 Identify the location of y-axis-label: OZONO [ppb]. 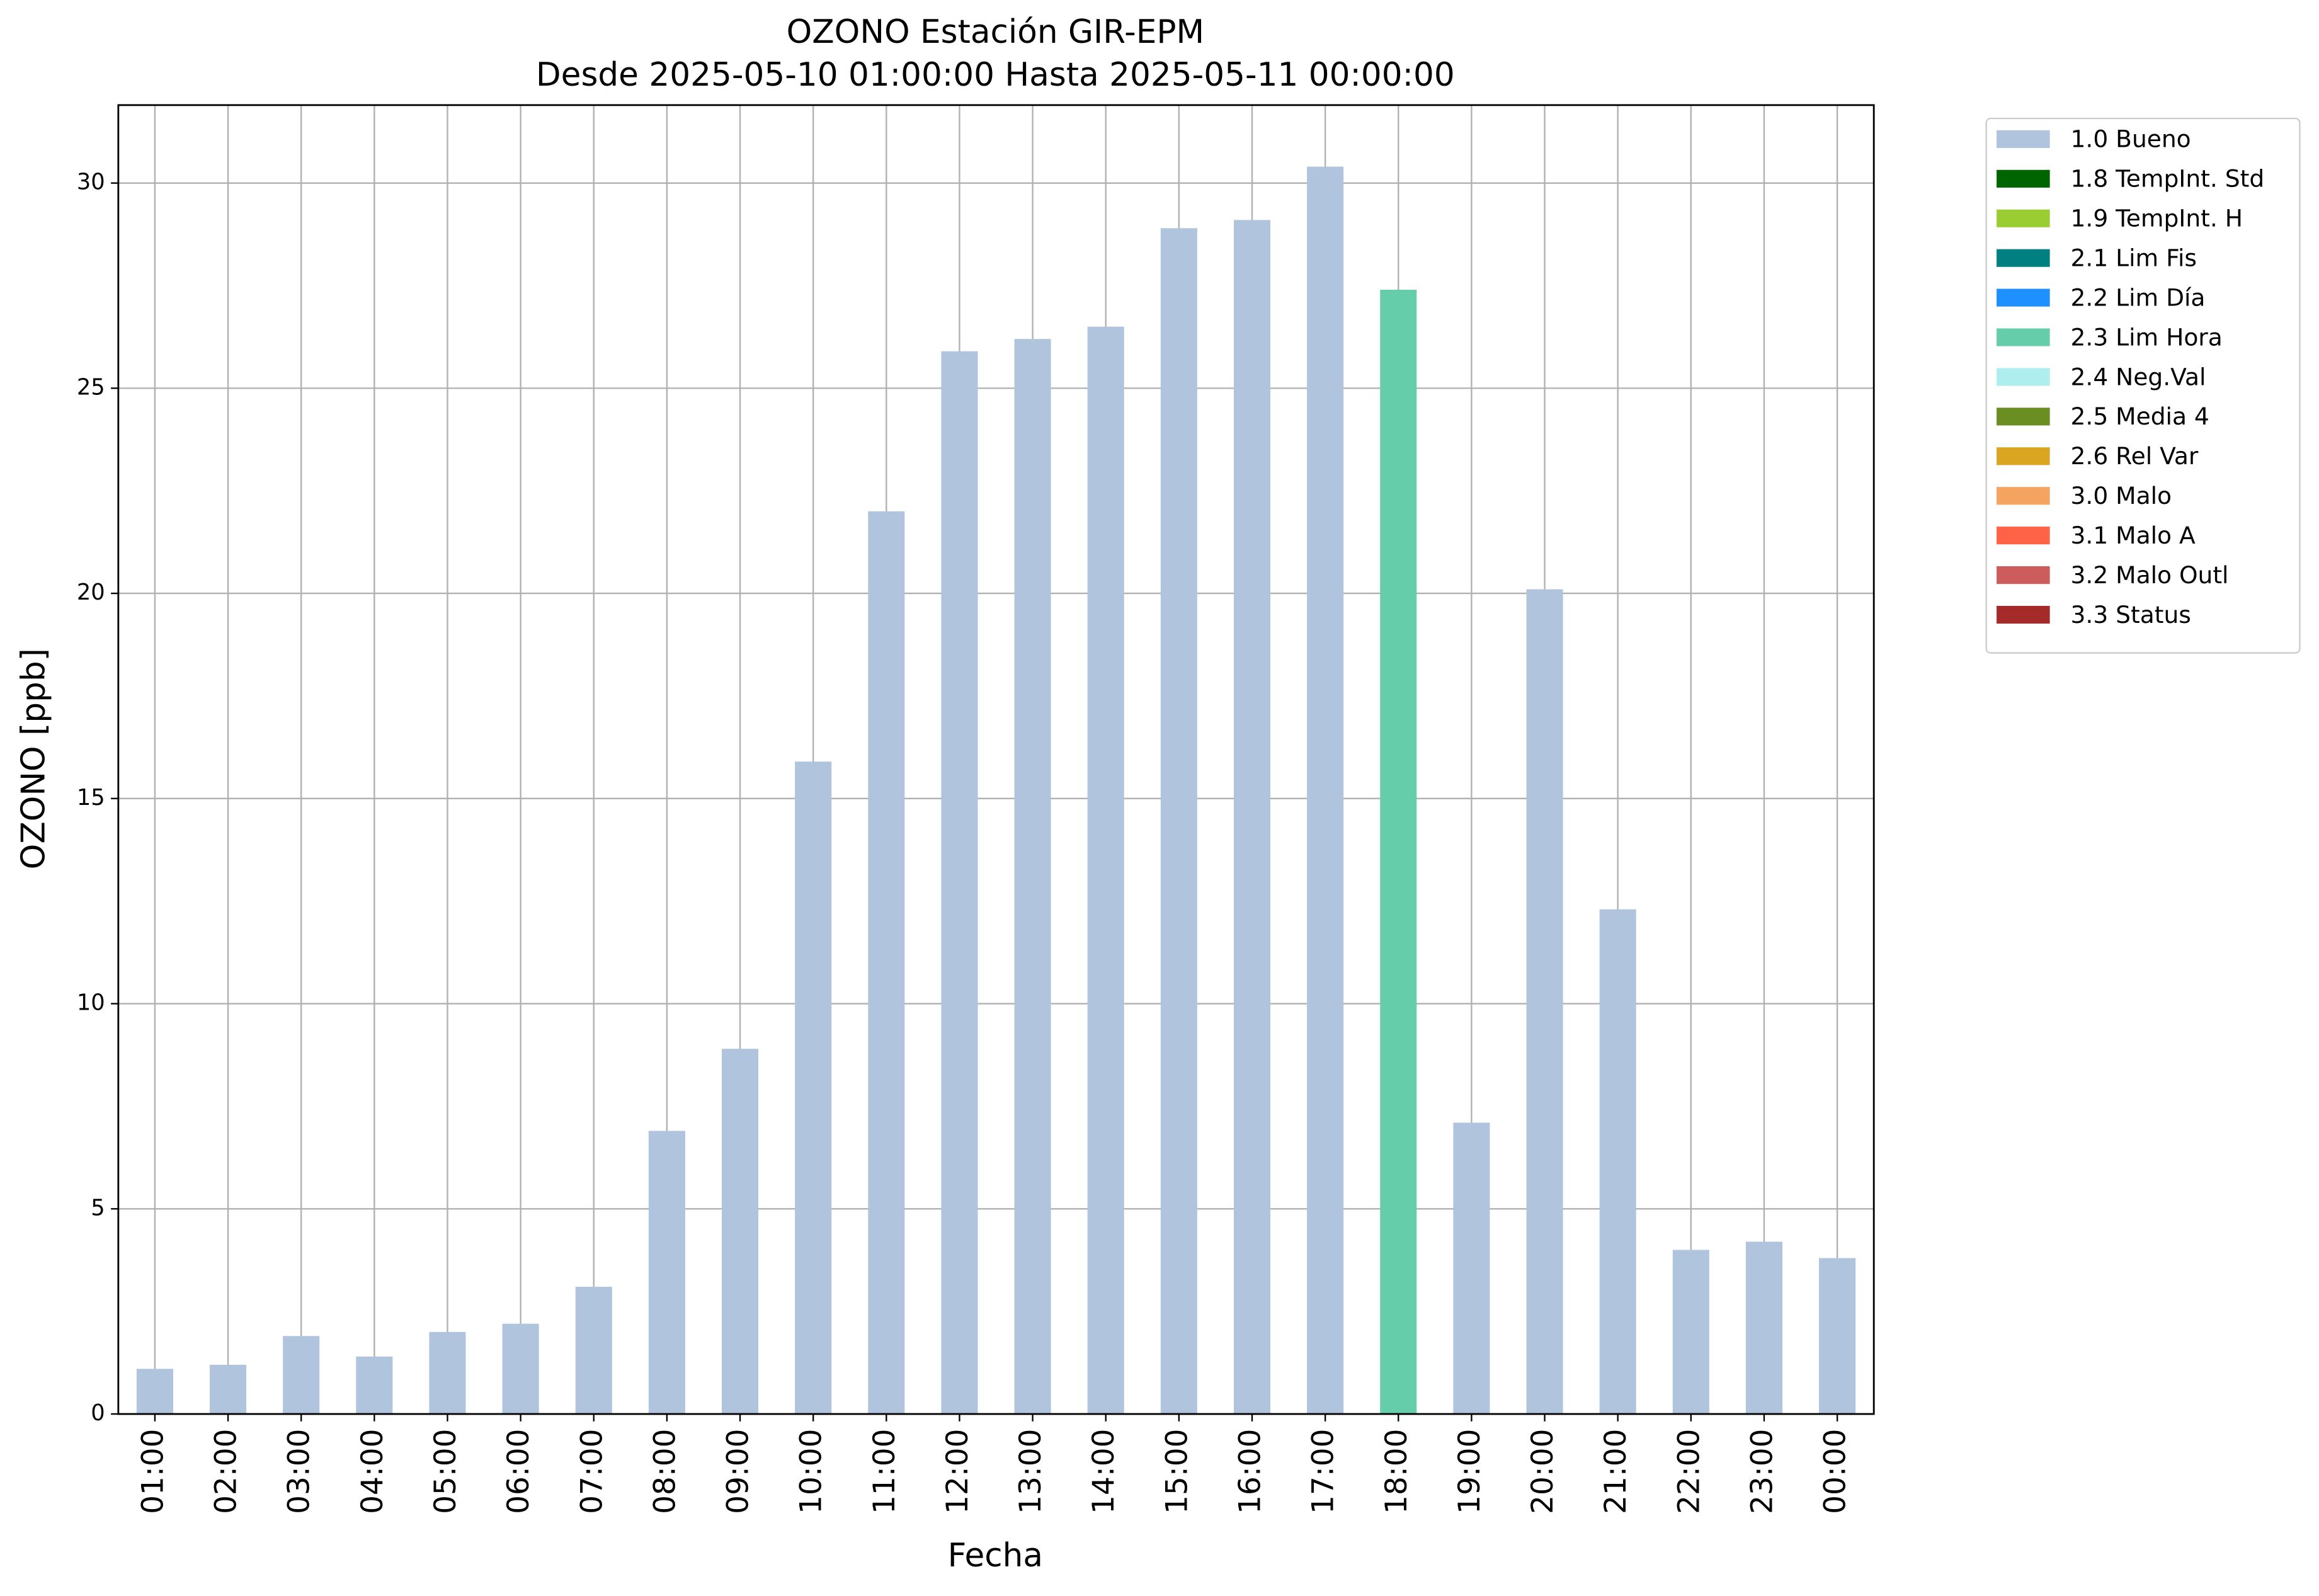
(33, 758).